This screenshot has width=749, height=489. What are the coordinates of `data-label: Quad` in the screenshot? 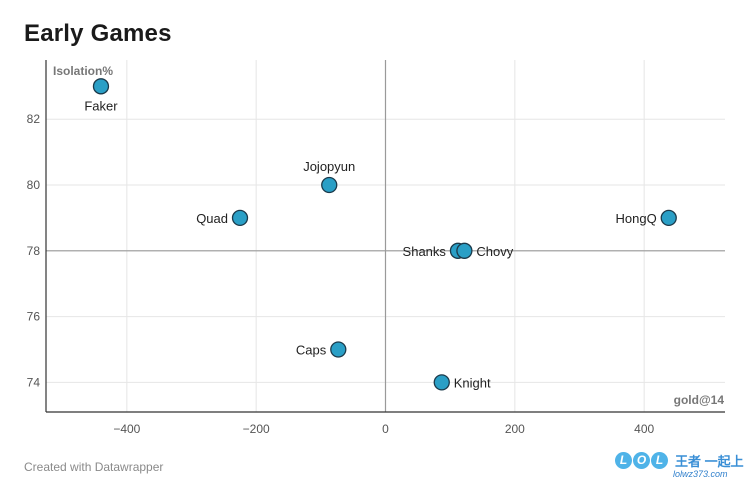 It's located at (212, 218).